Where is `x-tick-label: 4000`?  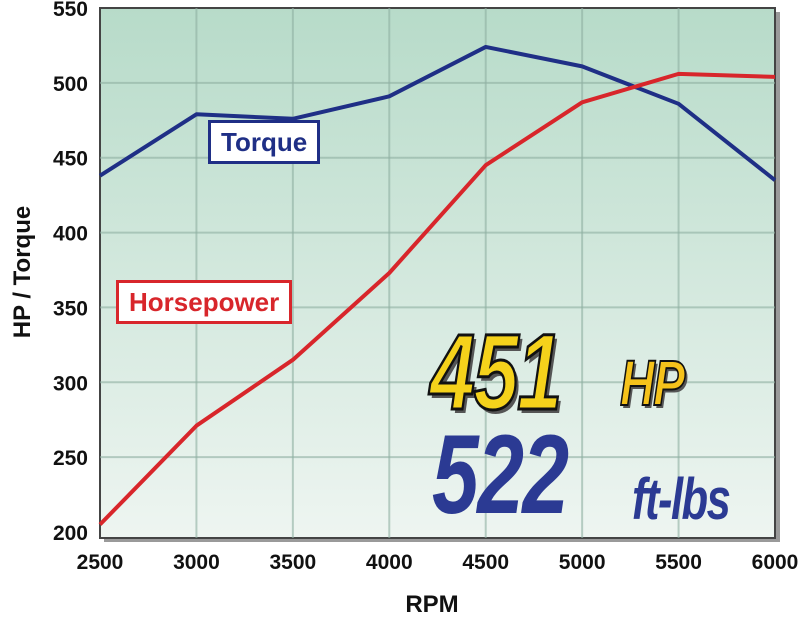 x-tick-label: 4000 is located at coordinates (389, 562).